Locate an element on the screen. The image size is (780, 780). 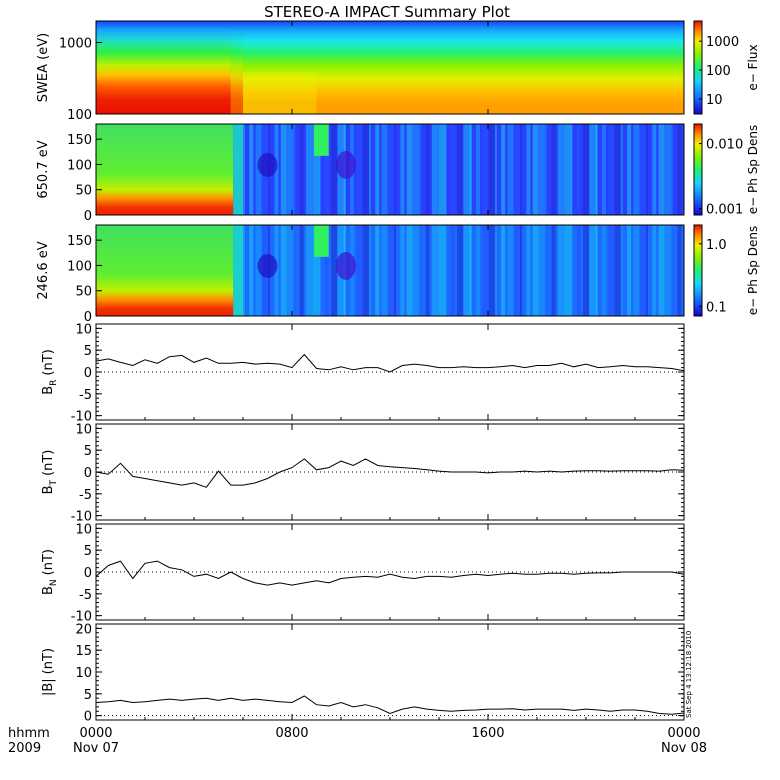
y-tick-label: 50 is located at coordinates (83, 191).